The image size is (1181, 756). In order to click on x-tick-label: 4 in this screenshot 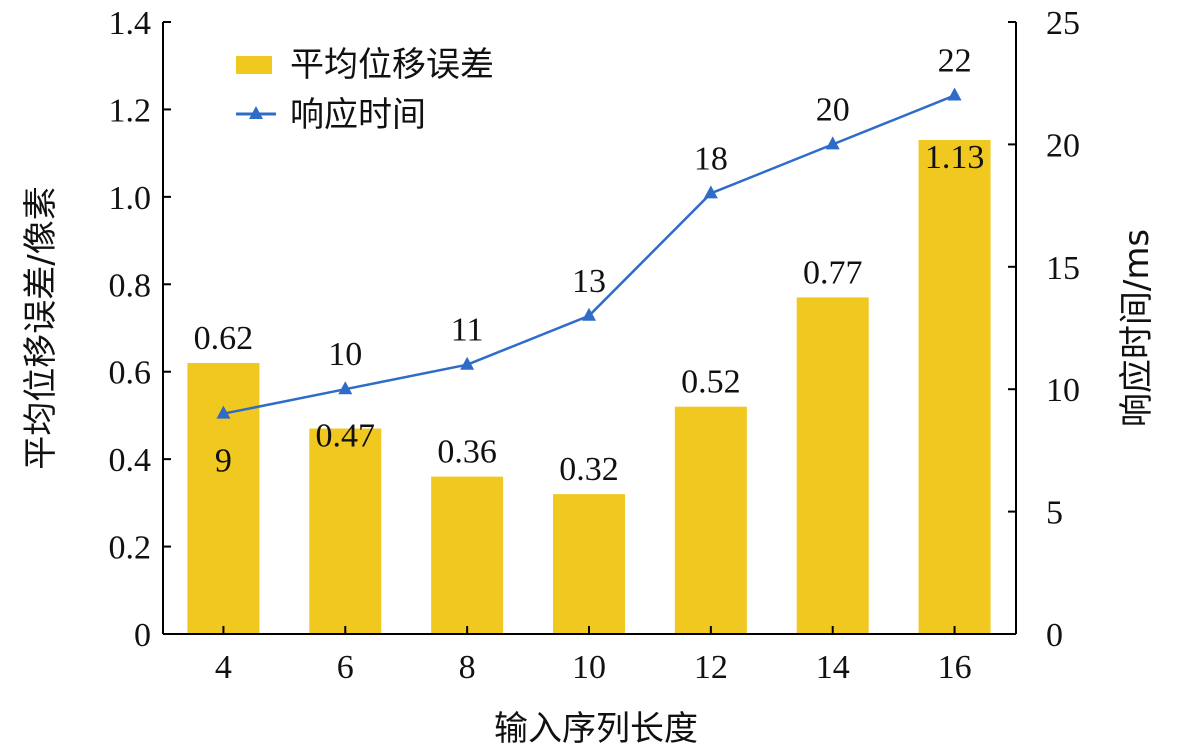, I will do `click(223, 667)`.